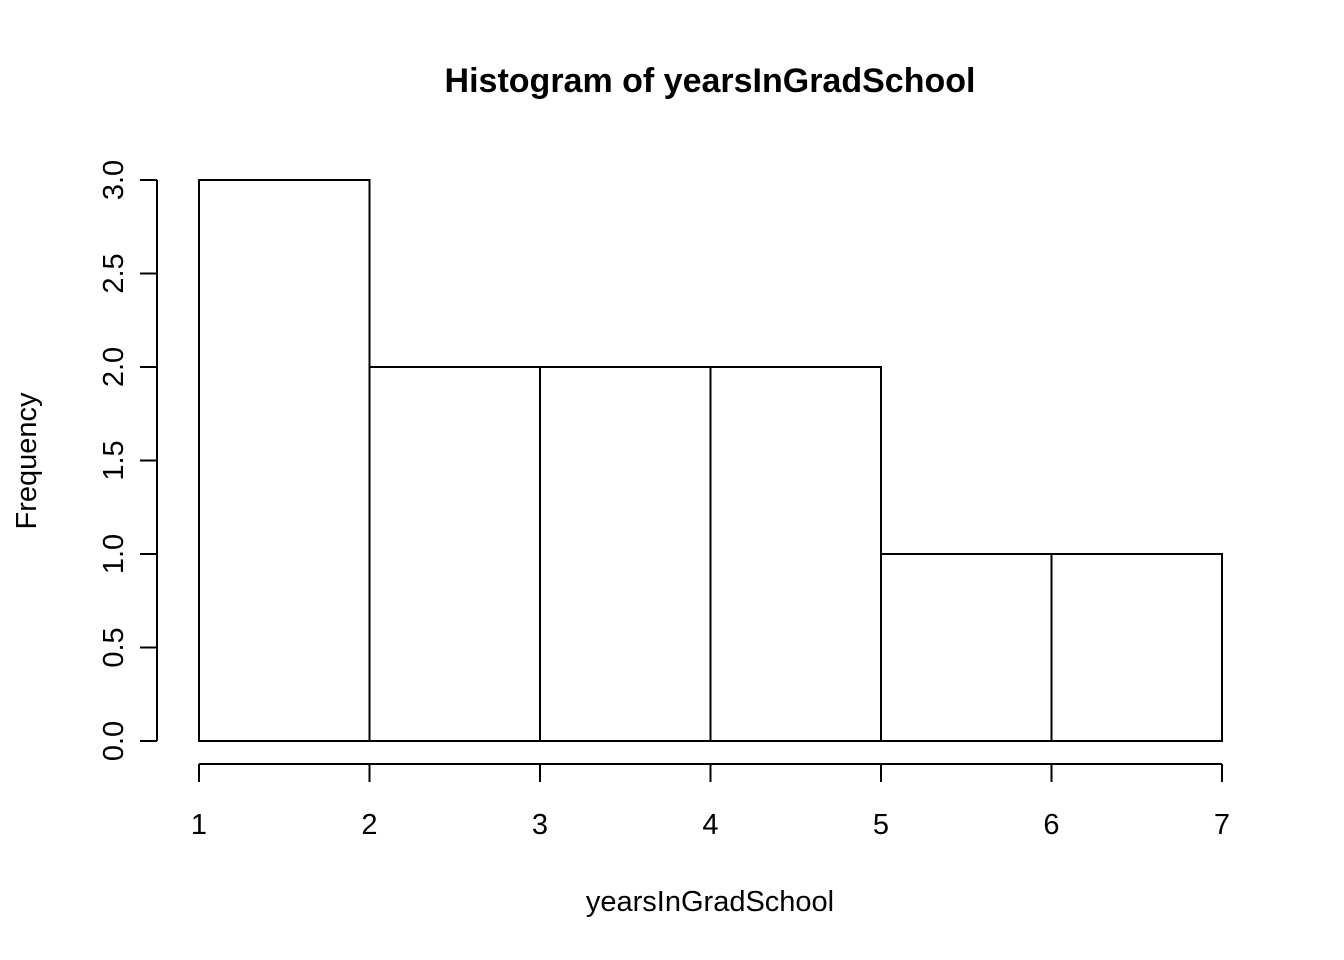 The image size is (1344, 960). I want to click on x-tick-label: 7, so click(1222, 825).